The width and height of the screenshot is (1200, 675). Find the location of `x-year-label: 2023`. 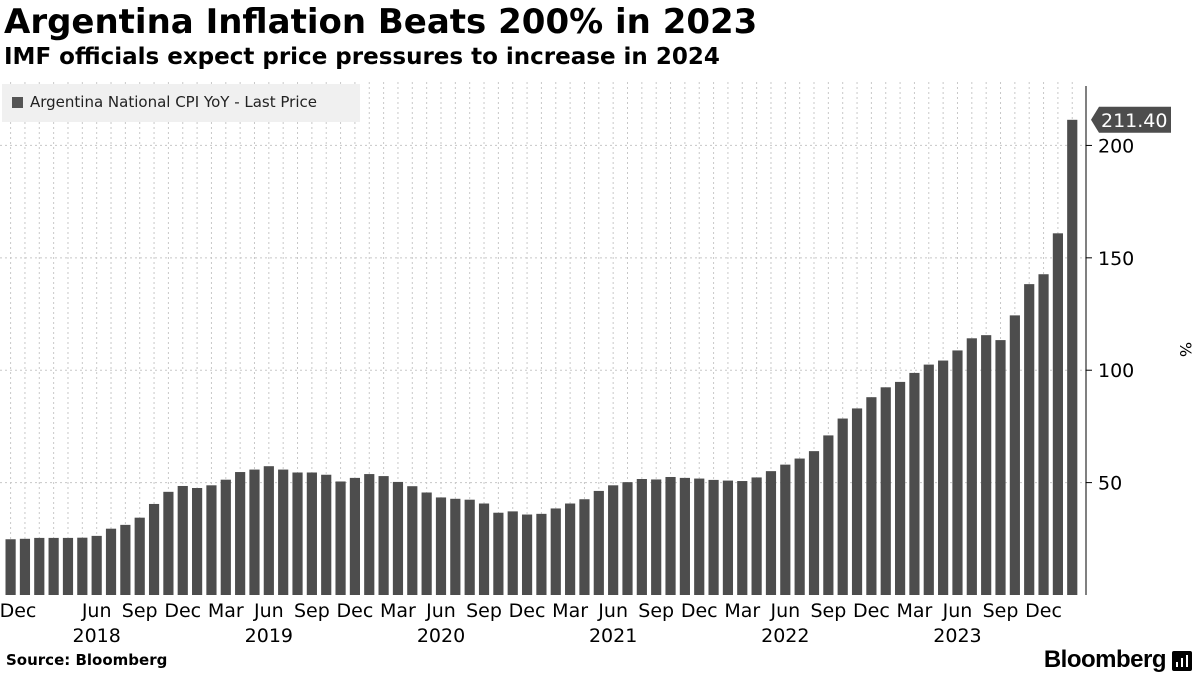

x-year-label: 2023 is located at coordinates (957, 636).